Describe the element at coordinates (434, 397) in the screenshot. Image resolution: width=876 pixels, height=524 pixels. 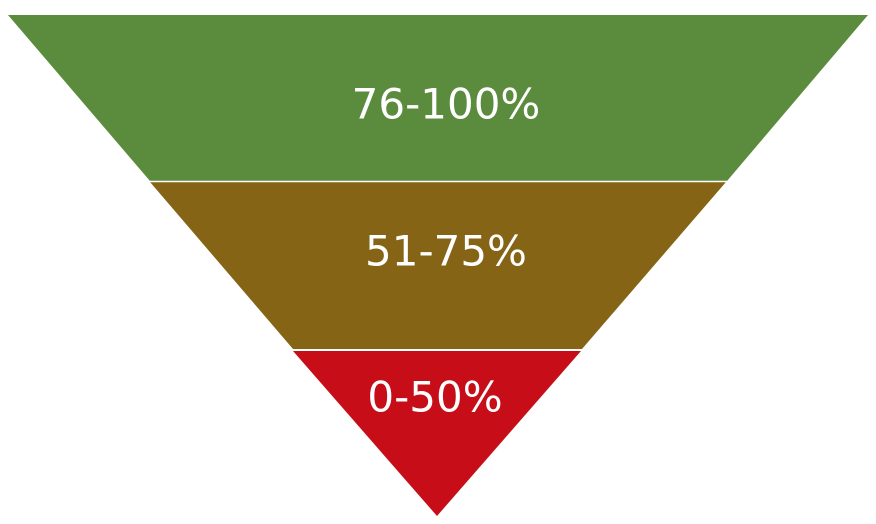
I see `funnel-tier-bottom-label: 0-50%` at that location.